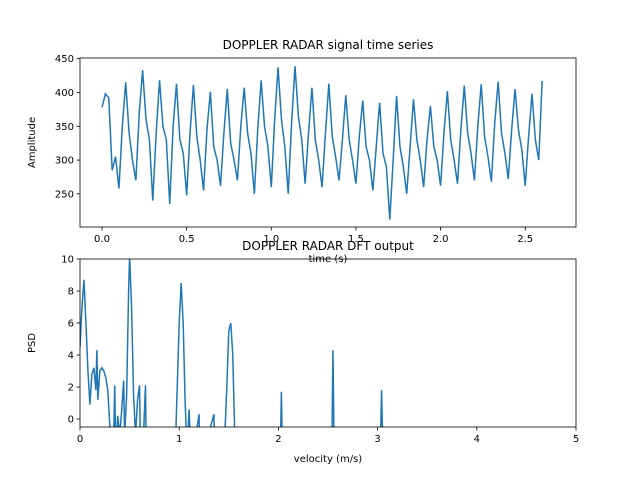  I want to click on x-tick-label: 4, so click(477, 439).